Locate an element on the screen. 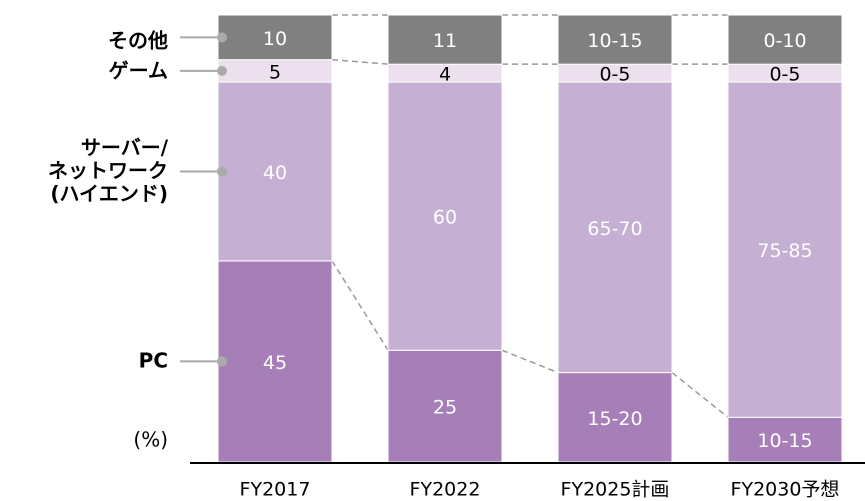 The image size is (865, 501). legend-label: ゲーム is located at coordinates (138, 70).